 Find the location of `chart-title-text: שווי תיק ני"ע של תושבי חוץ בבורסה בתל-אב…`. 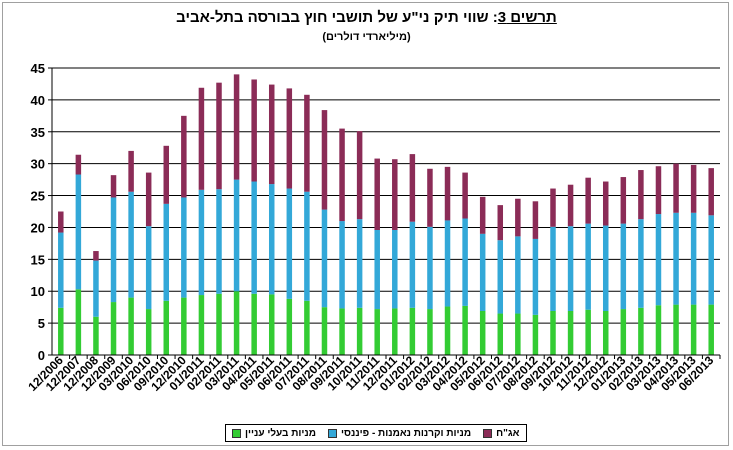

chart-title-text: שווי תיק ני"ע של תושבי חוץ בבורסה בתל-אב… is located at coordinates (332, 17).